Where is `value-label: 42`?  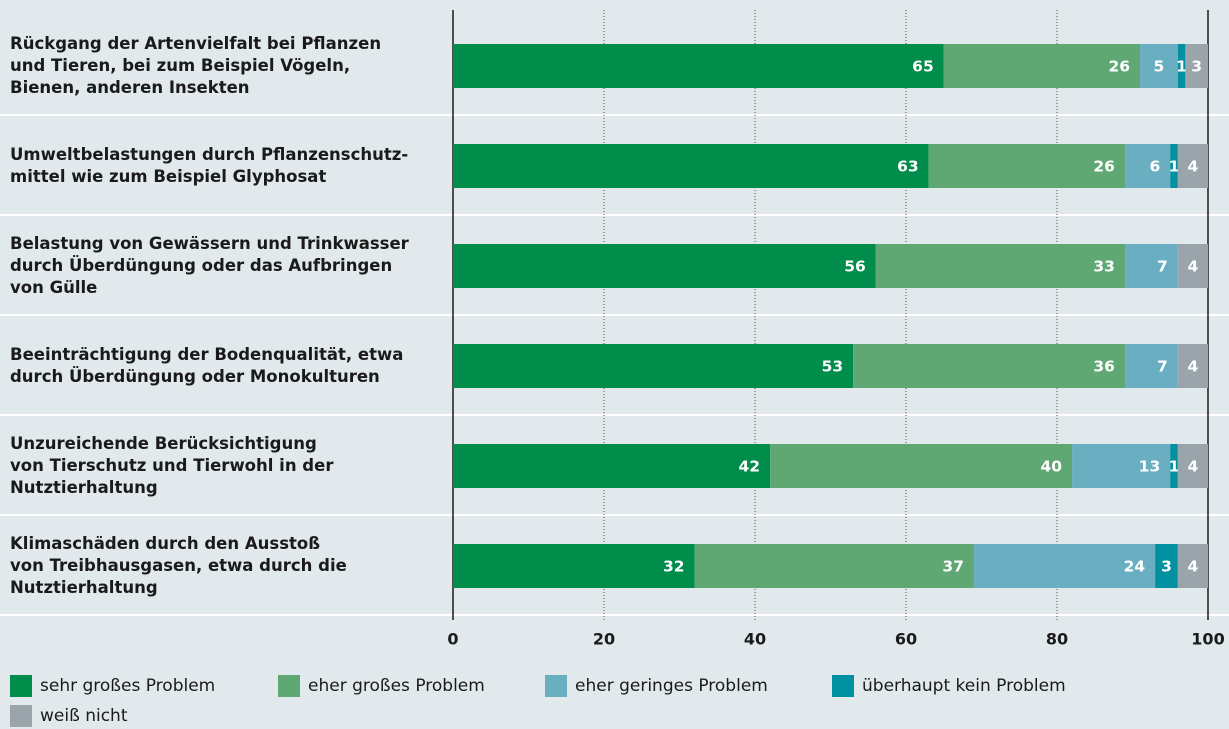
value-label: 42 is located at coordinates (750, 467).